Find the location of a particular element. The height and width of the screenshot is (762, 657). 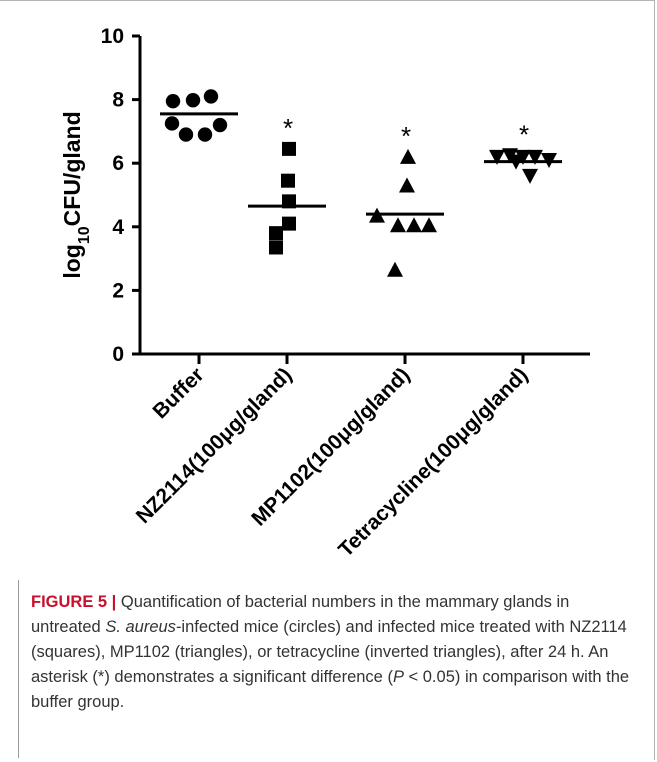

y-axis-title: log10CFU/gland is located at coordinates (76, 194).